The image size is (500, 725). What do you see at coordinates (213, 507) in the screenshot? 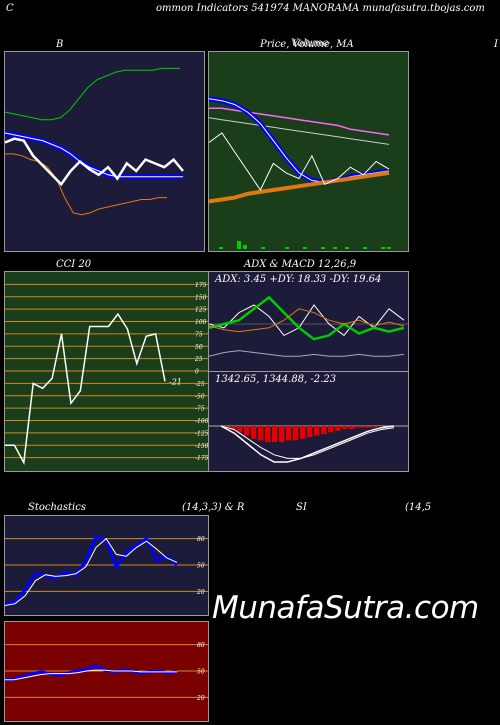
I see `stoch-title-mid: (14,3,3) & R` at bounding box center [213, 507].